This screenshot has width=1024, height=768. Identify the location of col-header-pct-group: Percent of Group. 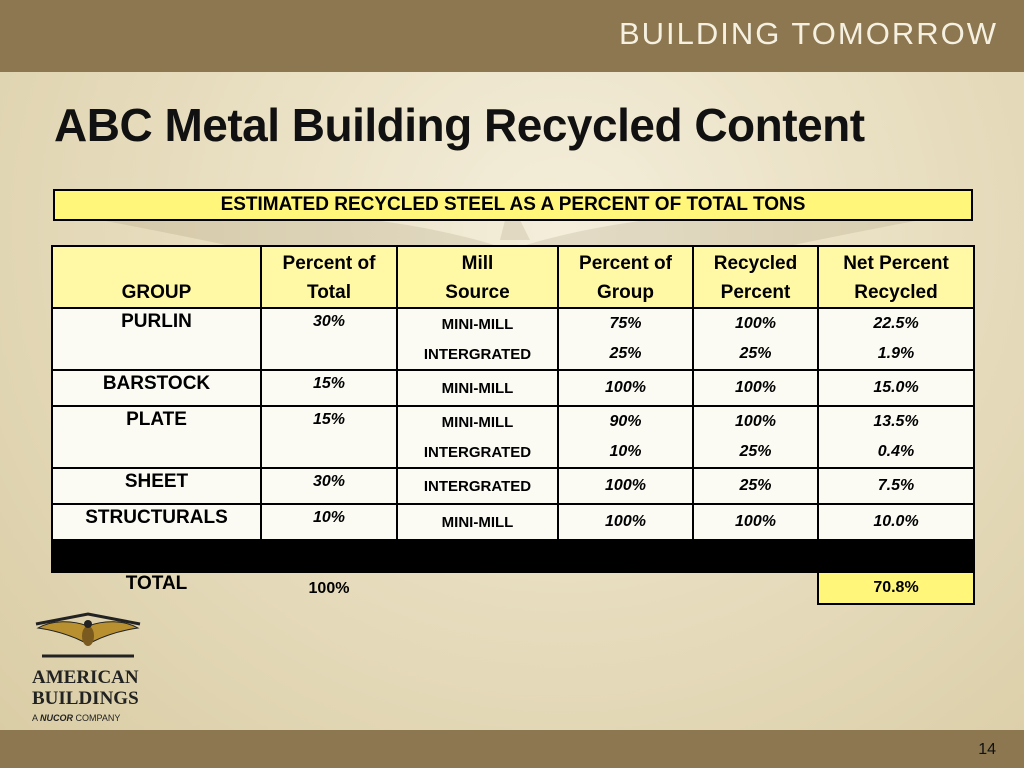
(625, 277).